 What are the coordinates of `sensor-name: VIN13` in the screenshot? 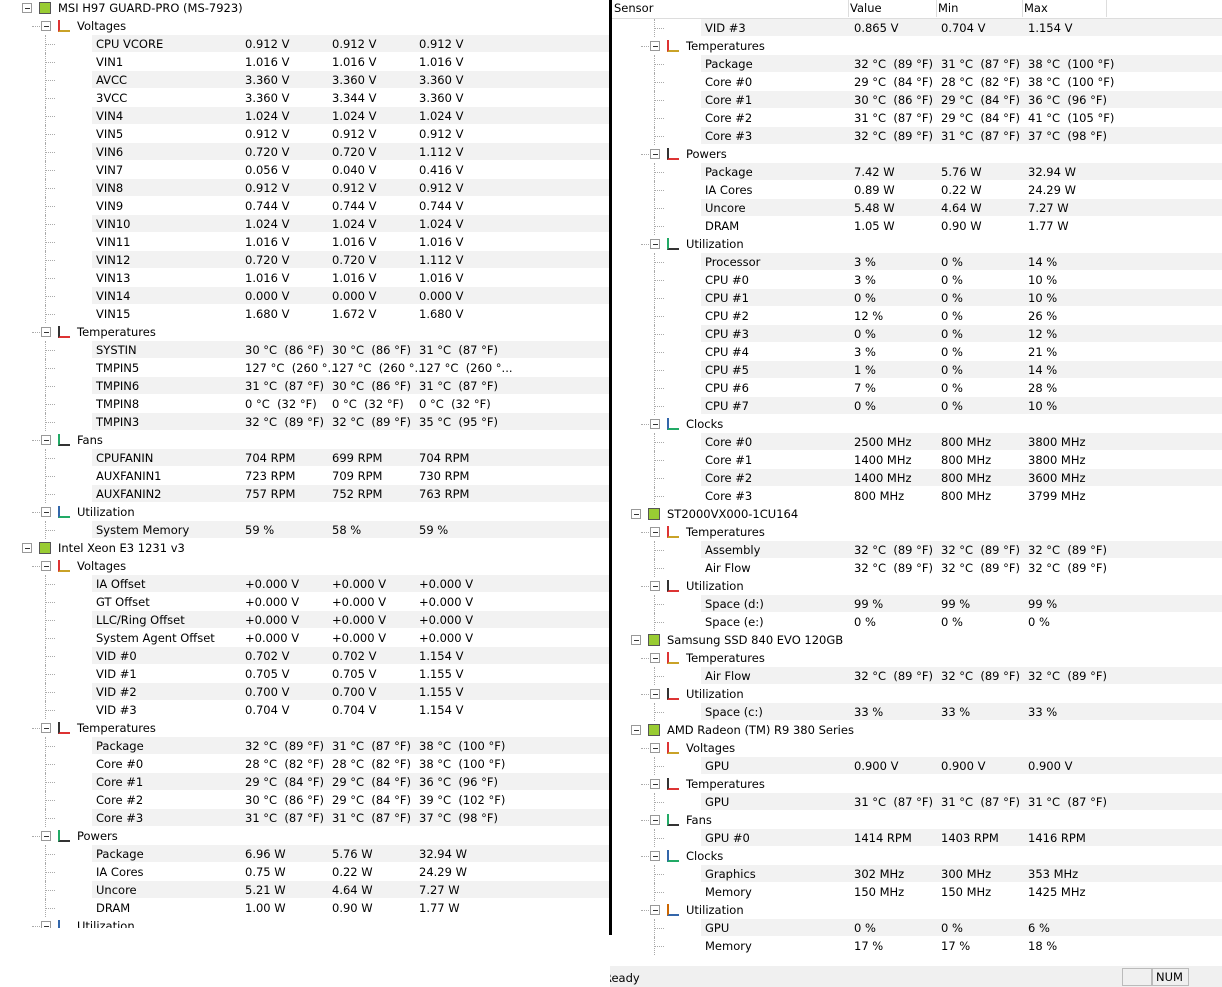 It's located at (113, 278).